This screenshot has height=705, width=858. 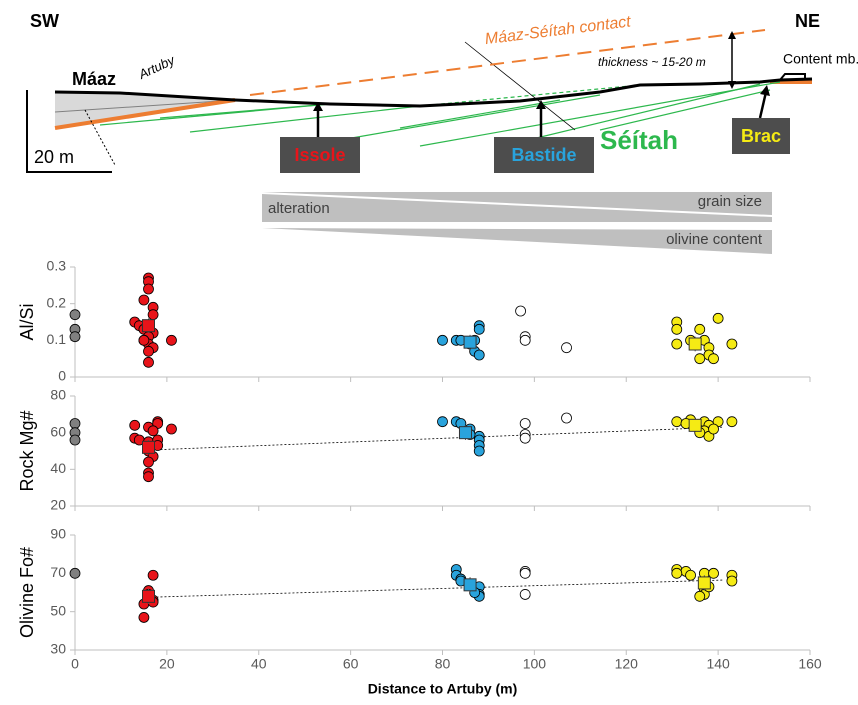 I want to click on y-tick-label: 40, so click(x=58, y=468).